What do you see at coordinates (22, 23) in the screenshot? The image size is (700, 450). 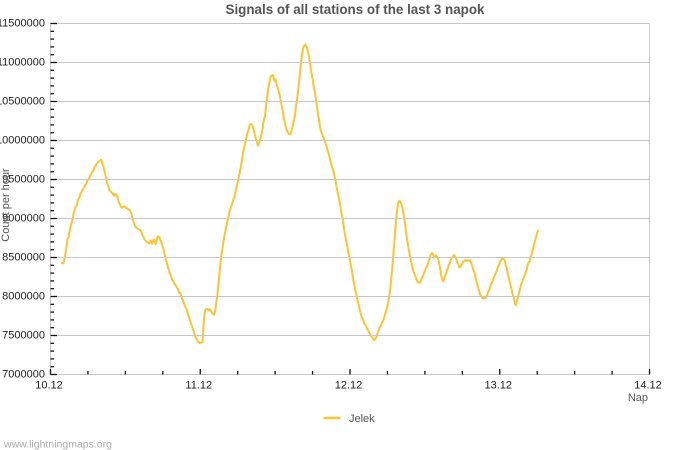 I see `svg-text: 11500000` at bounding box center [22, 23].